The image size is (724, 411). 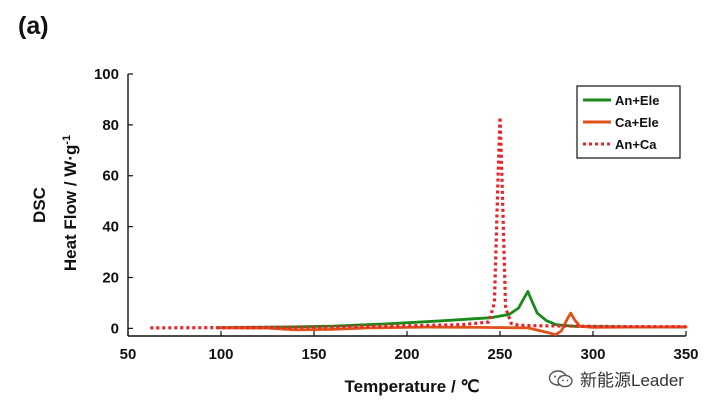 What do you see at coordinates (110, 227) in the screenshot?
I see `y-tick-label: 40` at bounding box center [110, 227].